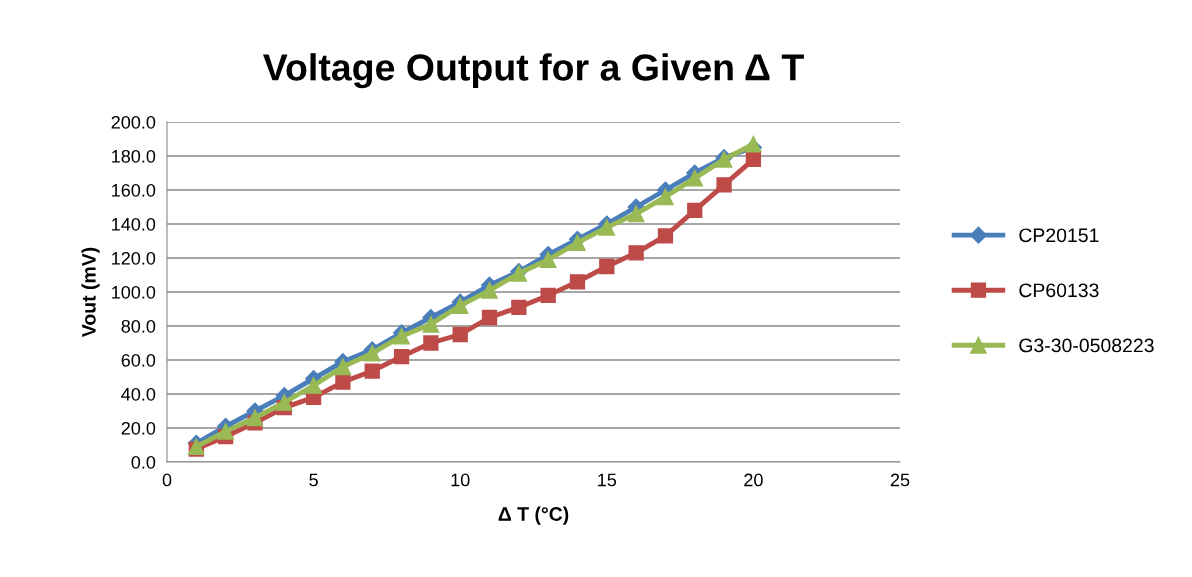 This screenshot has width=1192, height=577. What do you see at coordinates (900, 480) in the screenshot?
I see `x-tick-label: 25` at bounding box center [900, 480].